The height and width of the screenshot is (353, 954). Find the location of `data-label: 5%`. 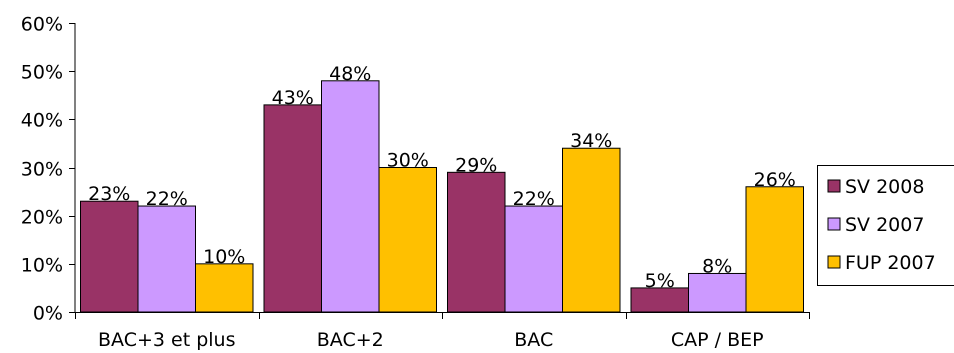

data-label: 5% is located at coordinates (660, 281).